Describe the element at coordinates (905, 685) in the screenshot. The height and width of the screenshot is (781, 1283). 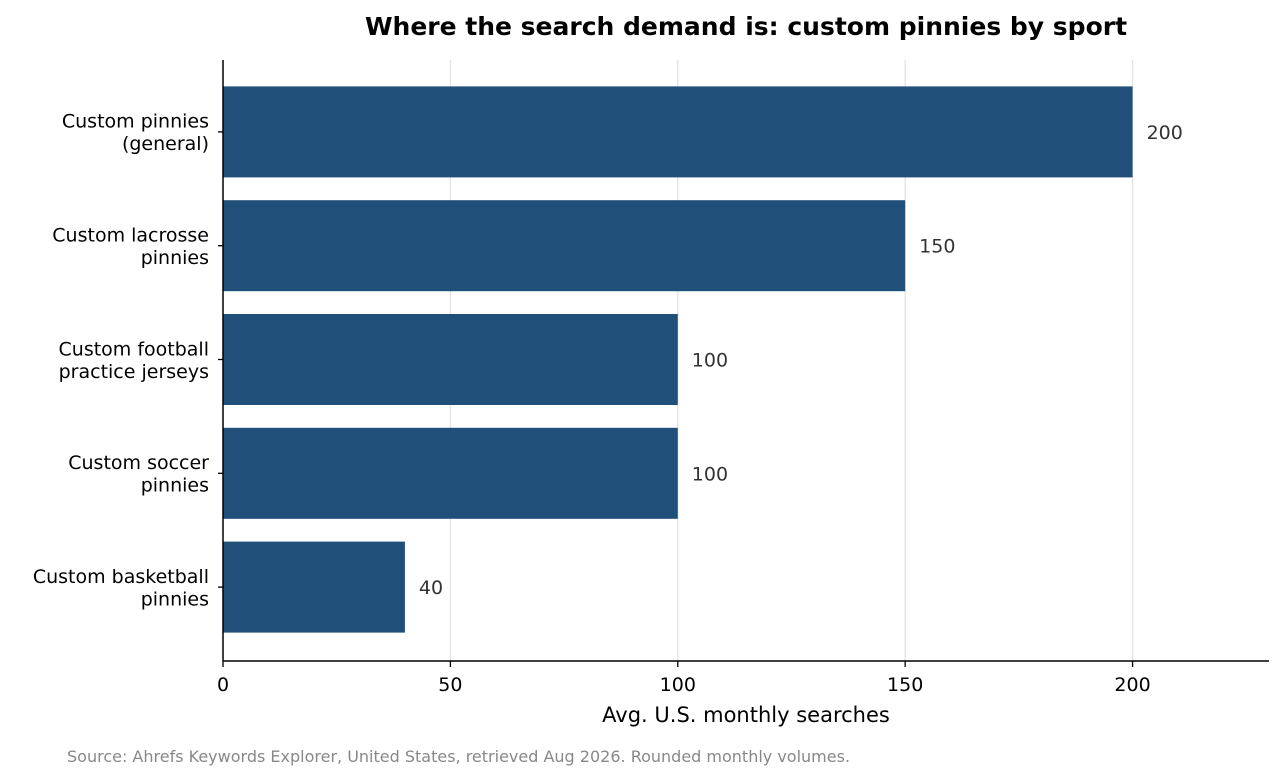
I see `x-tick-label-150: 150` at that location.